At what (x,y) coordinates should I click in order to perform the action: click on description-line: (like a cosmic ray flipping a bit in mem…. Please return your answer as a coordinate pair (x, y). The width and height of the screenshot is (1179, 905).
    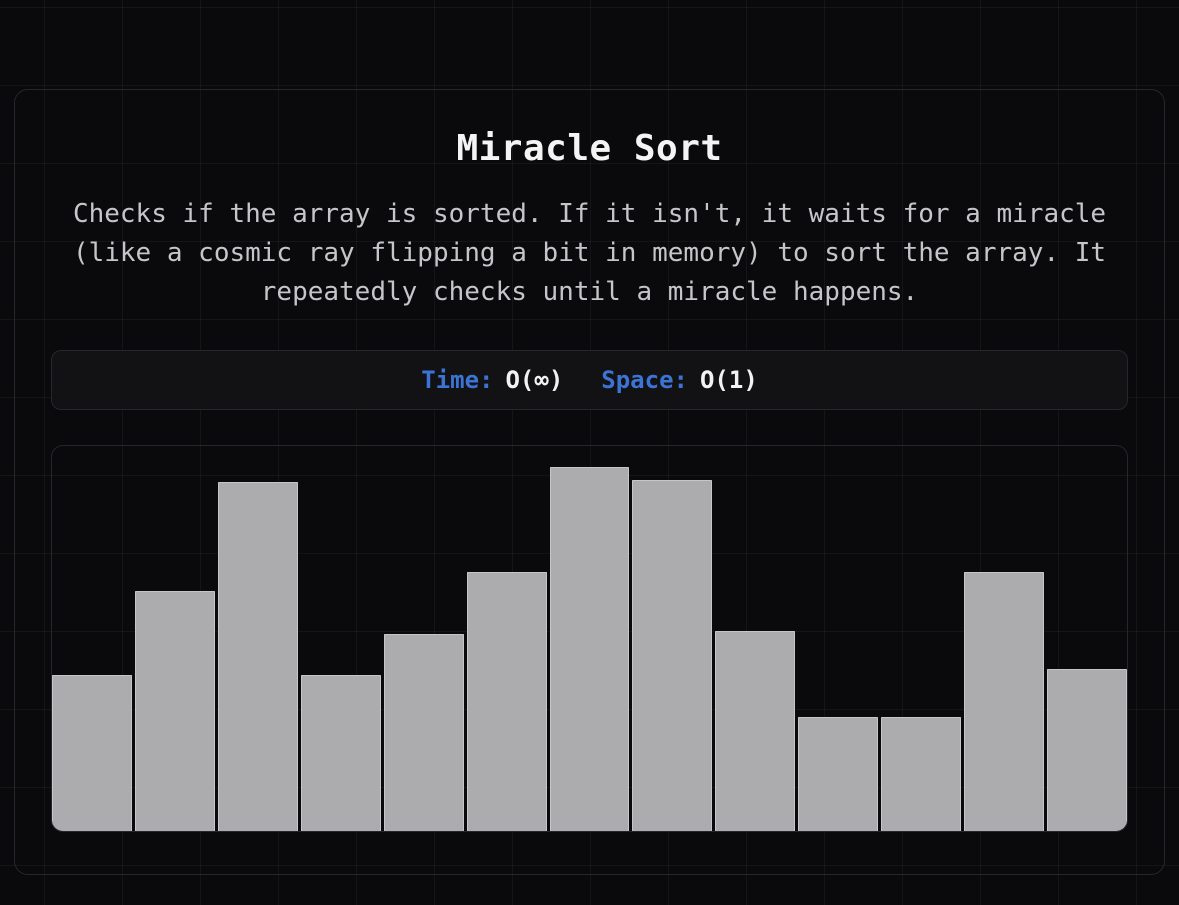
    Looking at the image, I should click on (589, 253).